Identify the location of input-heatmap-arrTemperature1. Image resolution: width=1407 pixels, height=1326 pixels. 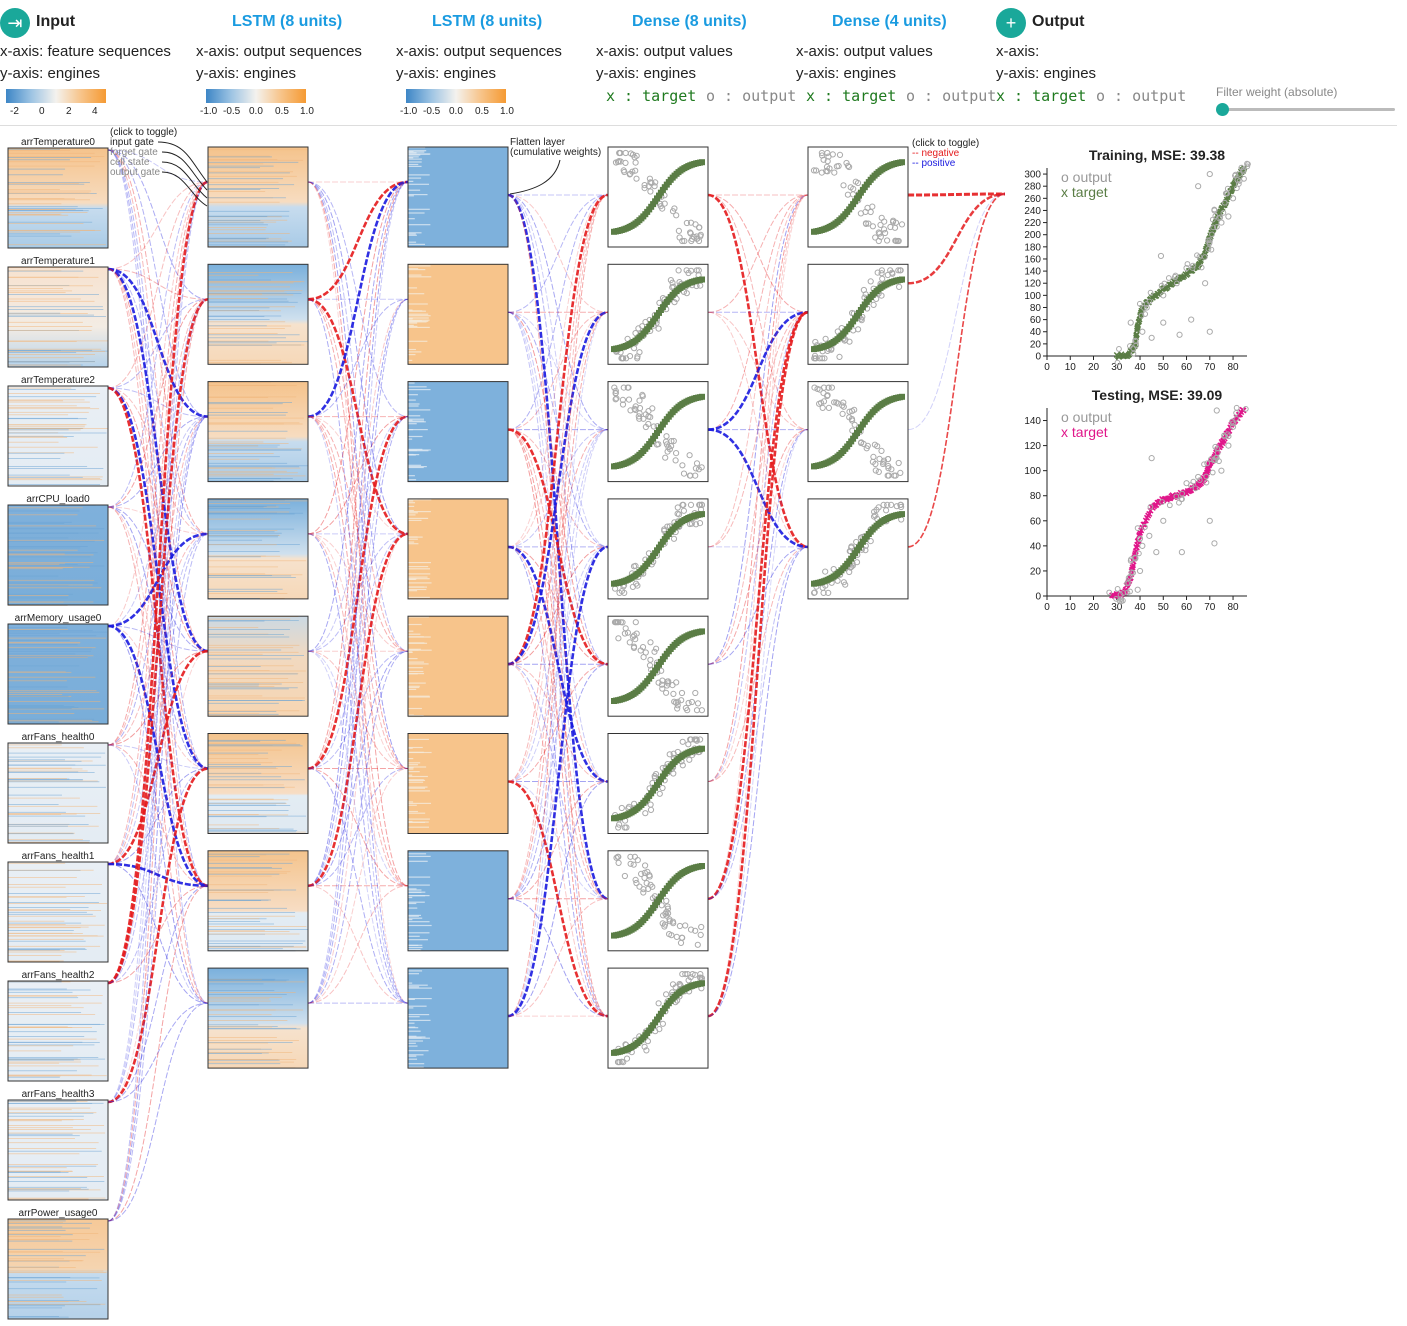
(58, 317).